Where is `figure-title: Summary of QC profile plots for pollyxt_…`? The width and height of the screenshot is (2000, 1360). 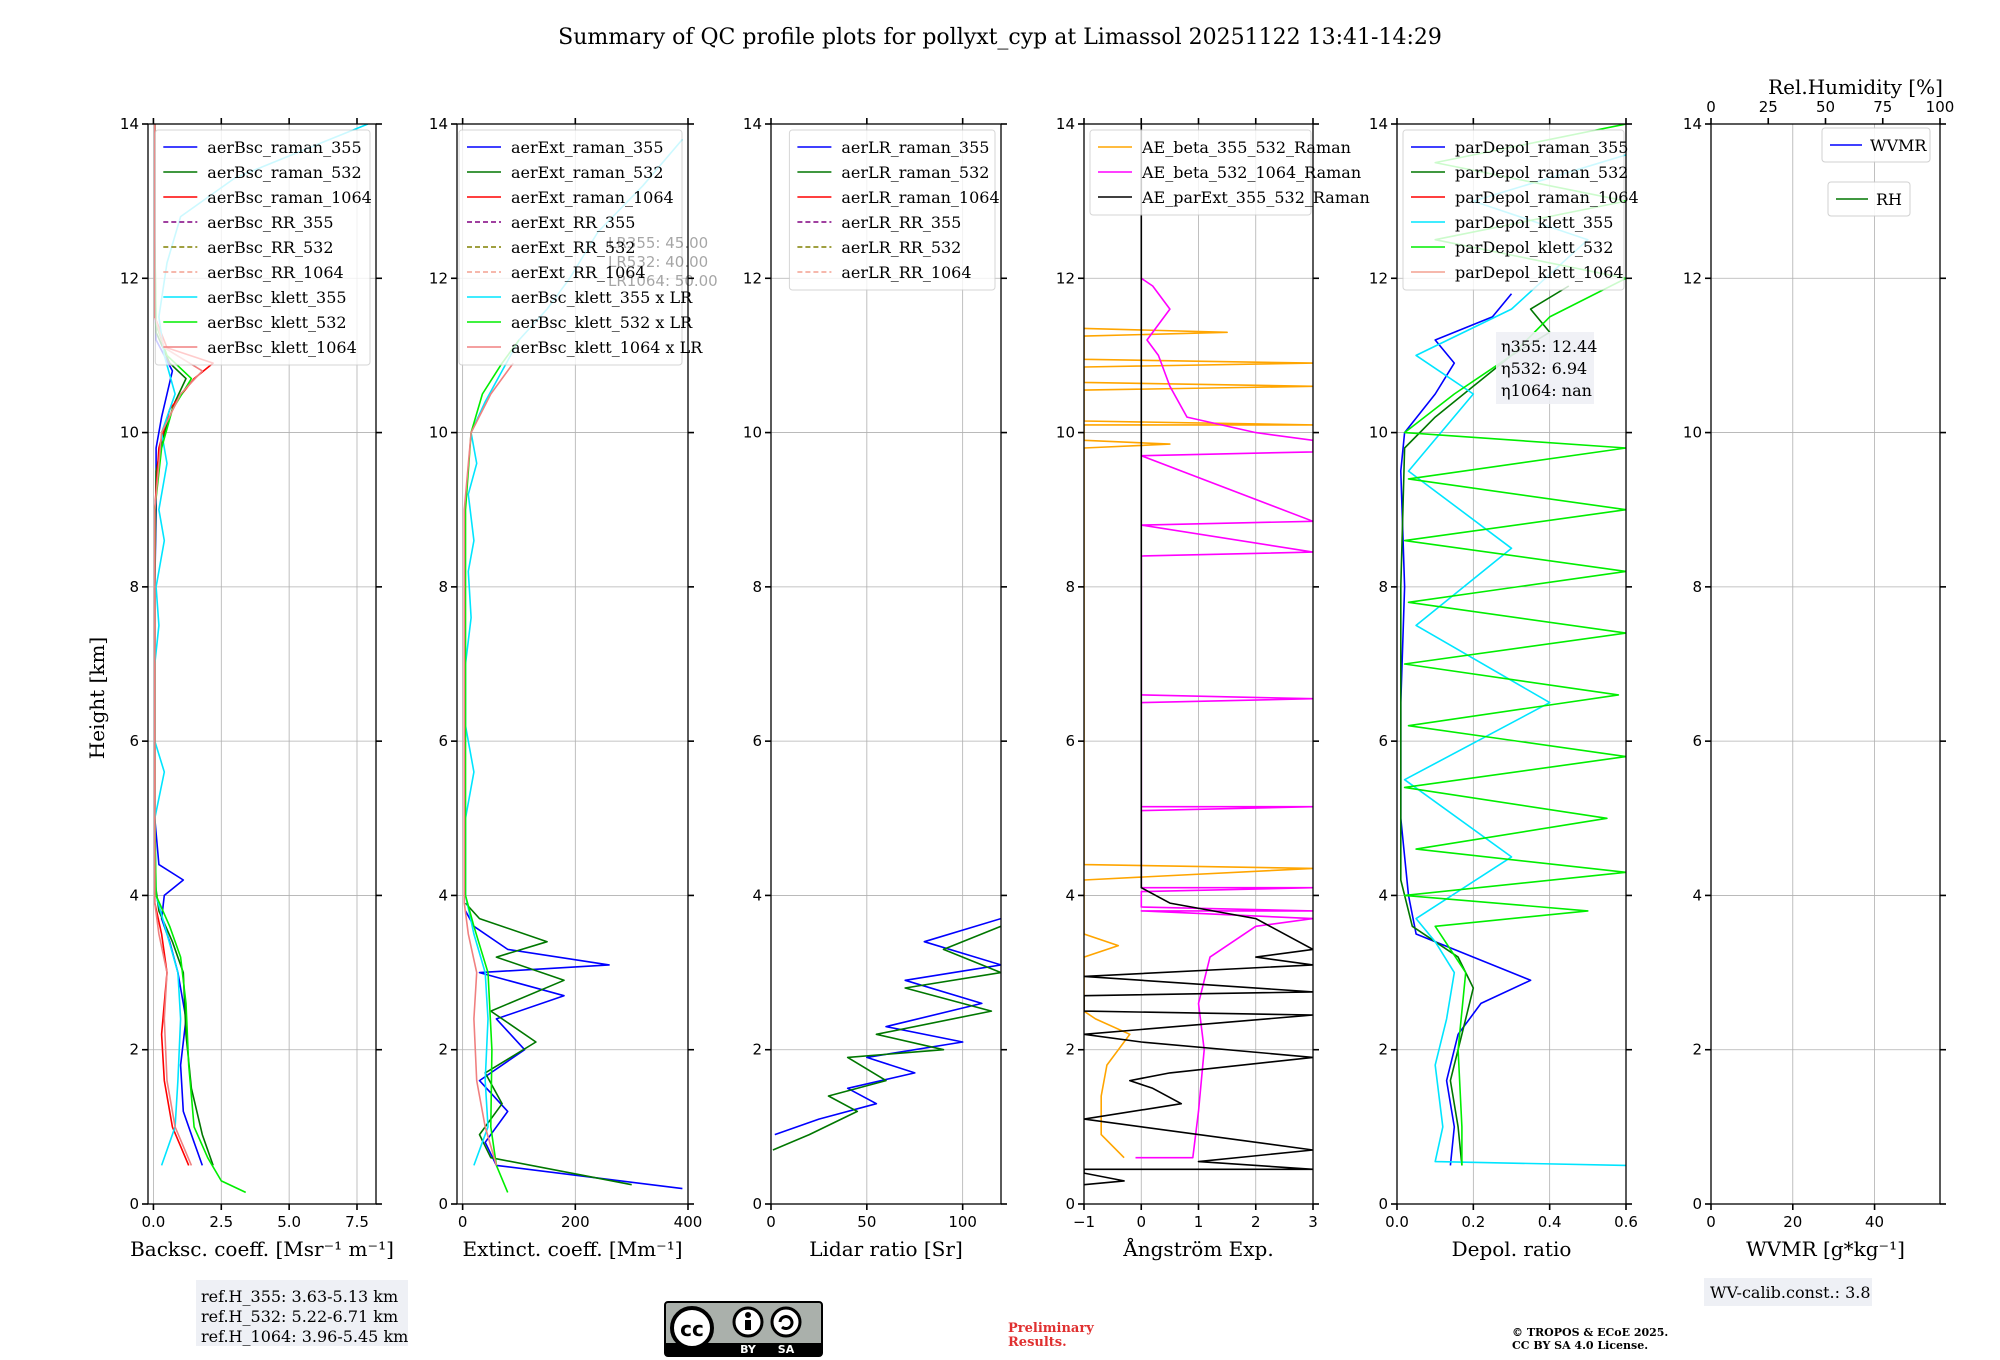 figure-title: Summary of QC profile plots for pollyxt_… is located at coordinates (1000, 37).